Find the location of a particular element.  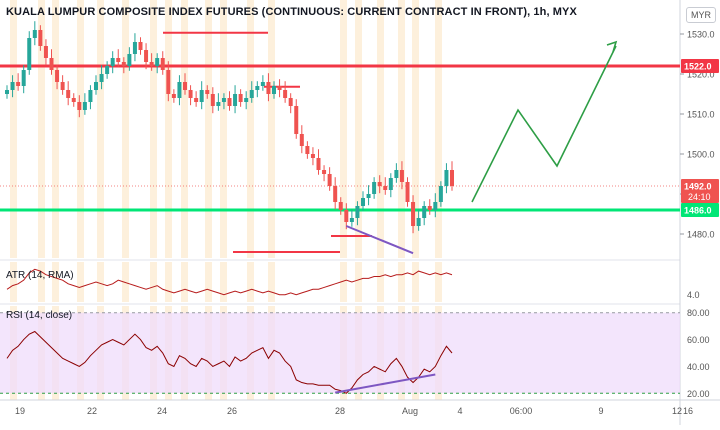

rsi-divergence-line is located at coordinates (385, 383).